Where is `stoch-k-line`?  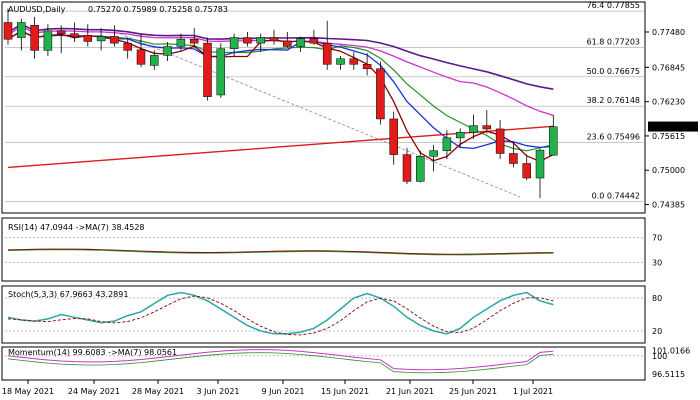
stoch-k-line is located at coordinates (280, 313).